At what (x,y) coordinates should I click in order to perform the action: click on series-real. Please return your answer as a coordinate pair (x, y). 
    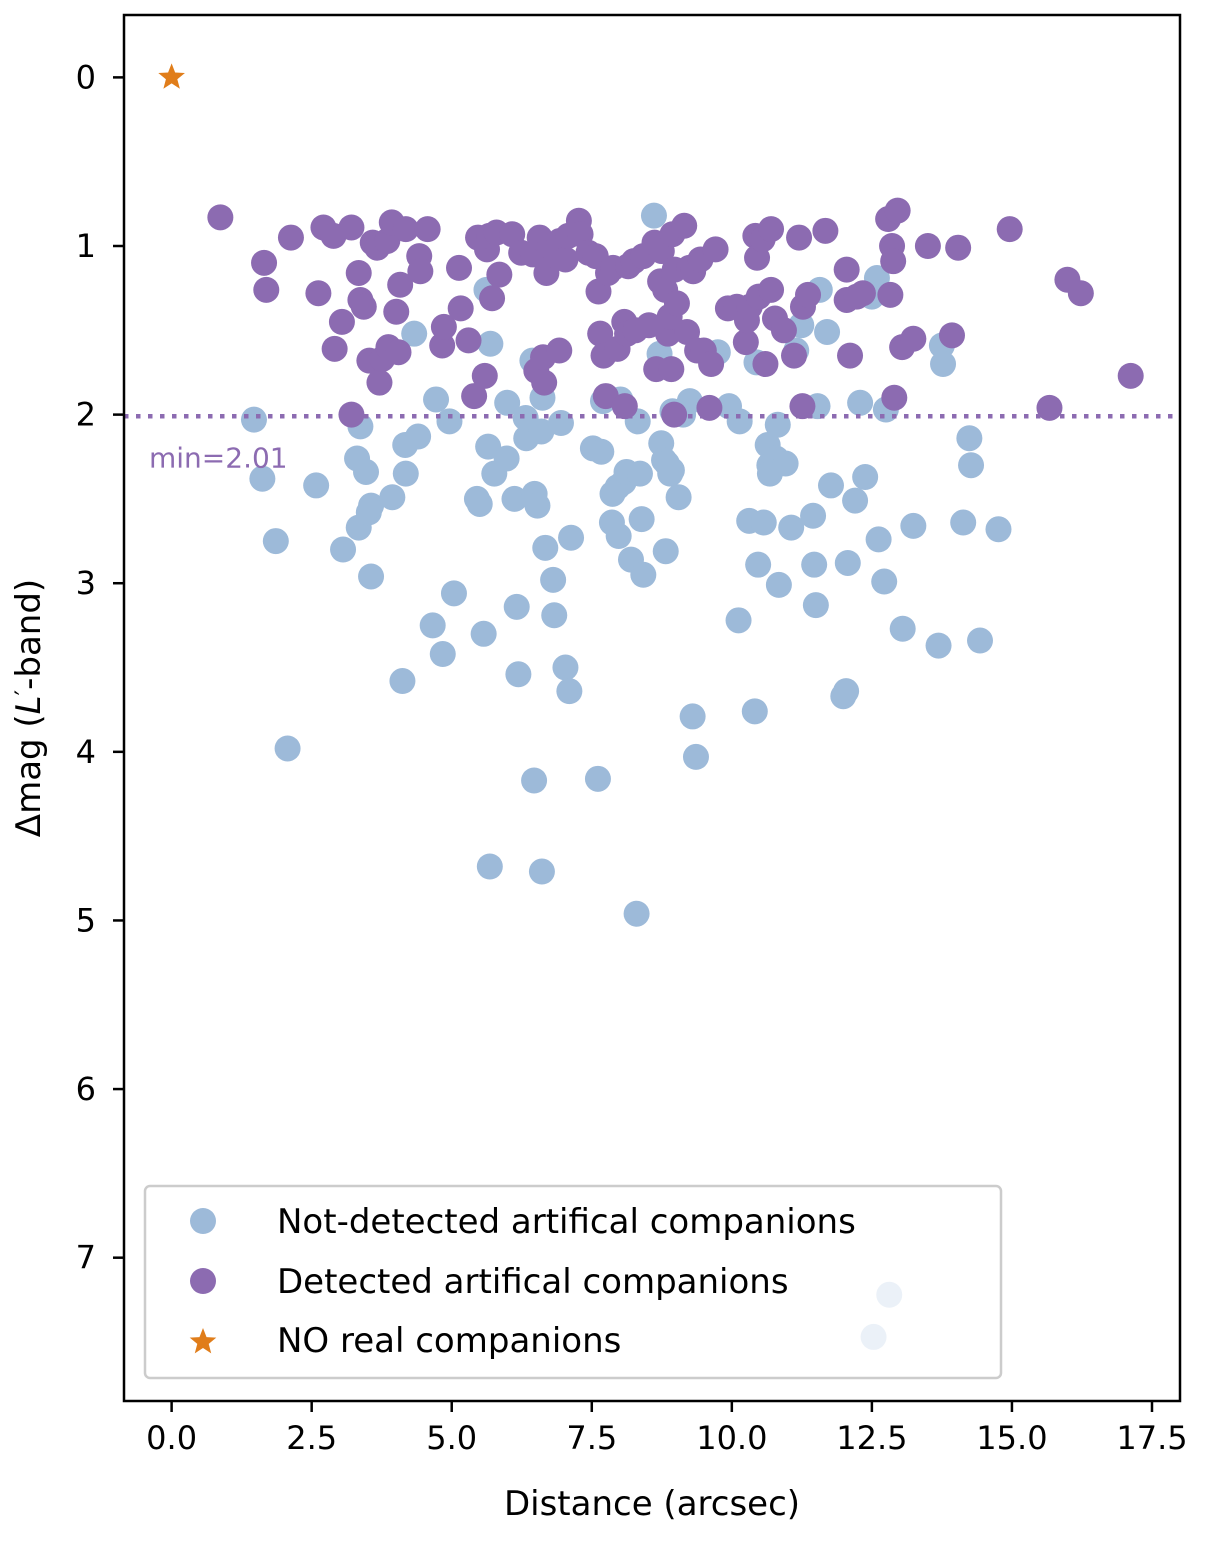
    Looking at the image, I should click on (171, 76).